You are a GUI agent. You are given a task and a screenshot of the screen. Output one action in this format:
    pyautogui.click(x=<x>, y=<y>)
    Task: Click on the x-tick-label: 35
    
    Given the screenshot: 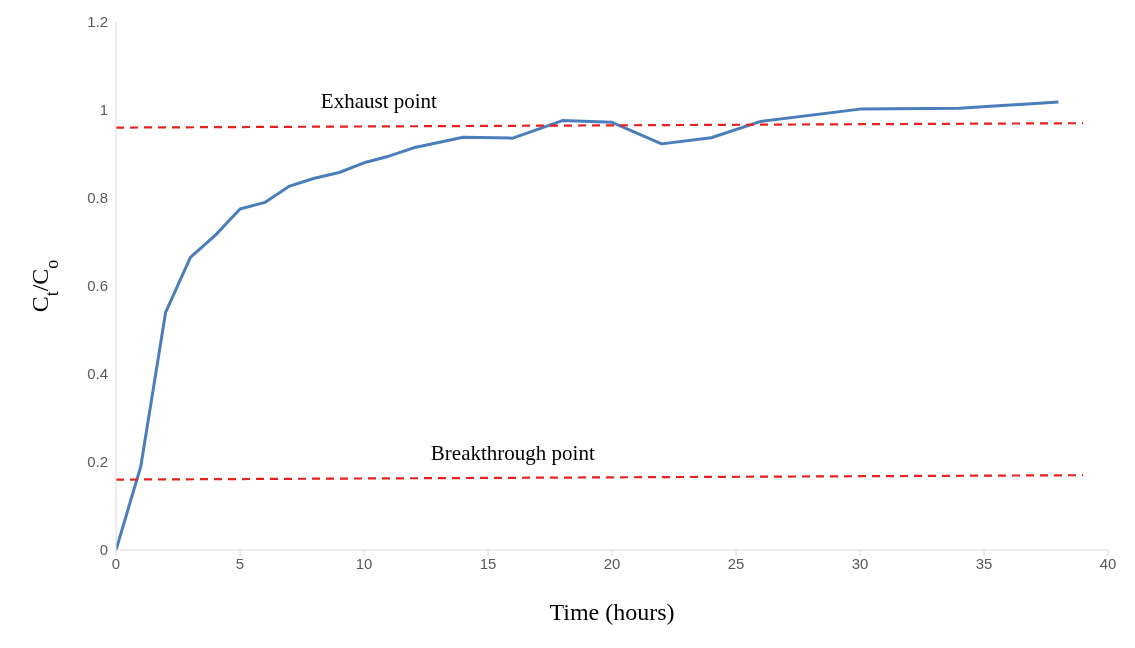 What is the action you would take?
    pyautogui.click(x=984, y=563)
    